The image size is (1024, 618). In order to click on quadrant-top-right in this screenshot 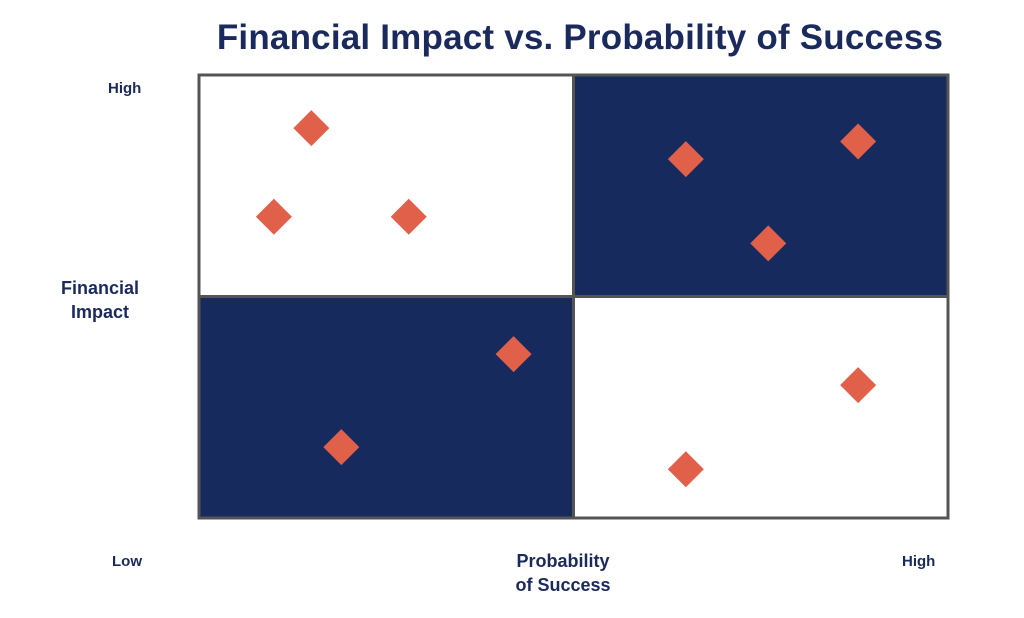, I will do `click(760, 186)`.